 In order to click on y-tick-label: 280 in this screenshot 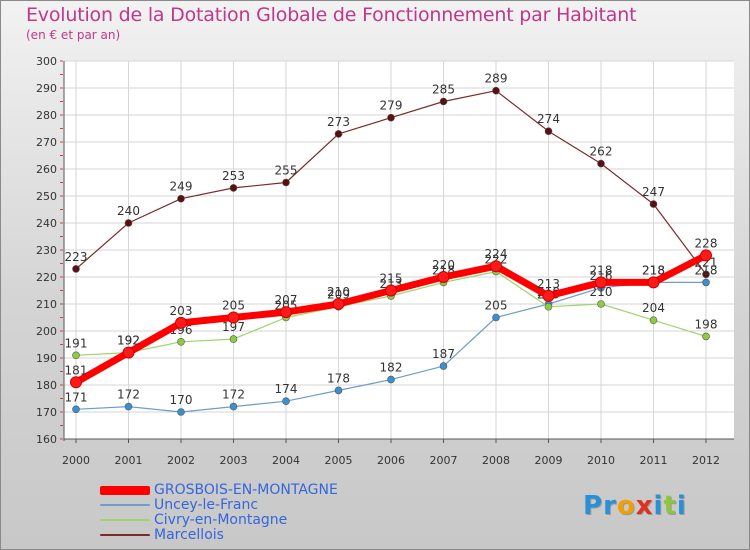, I will do `click(46, 115)`.